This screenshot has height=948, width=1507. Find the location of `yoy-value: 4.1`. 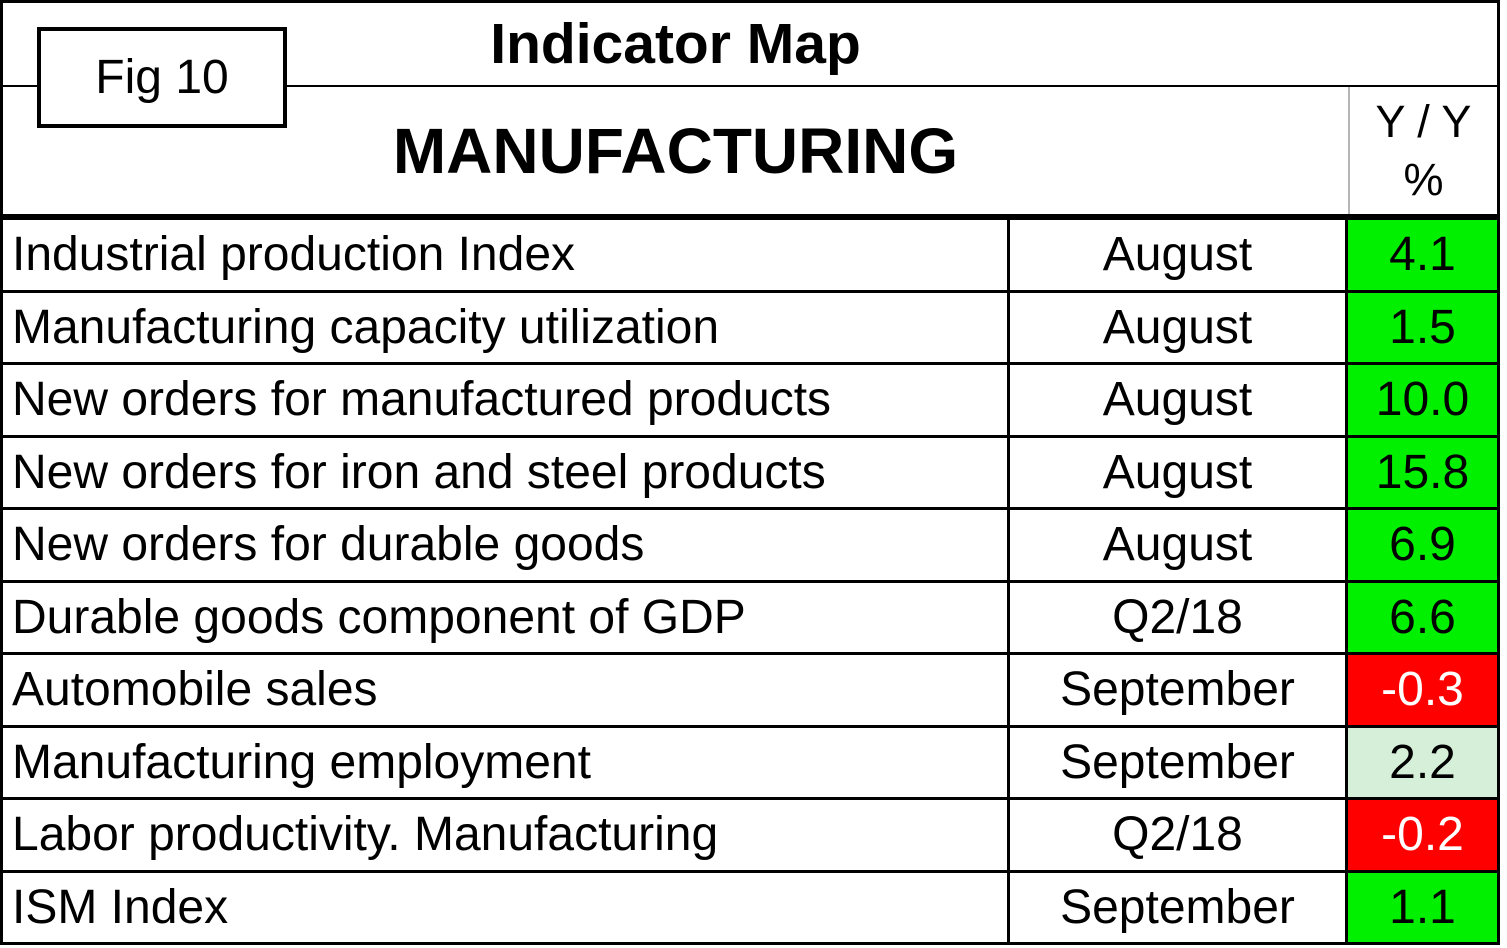

yoy-value: 4.1 is located at coordinates (1421, 255).